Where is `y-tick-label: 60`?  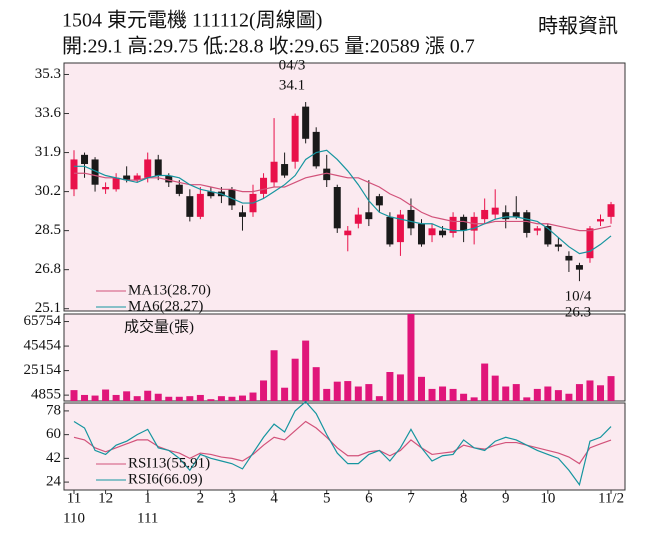
y-tick-label: 60 is located at coordinates (53, 434).